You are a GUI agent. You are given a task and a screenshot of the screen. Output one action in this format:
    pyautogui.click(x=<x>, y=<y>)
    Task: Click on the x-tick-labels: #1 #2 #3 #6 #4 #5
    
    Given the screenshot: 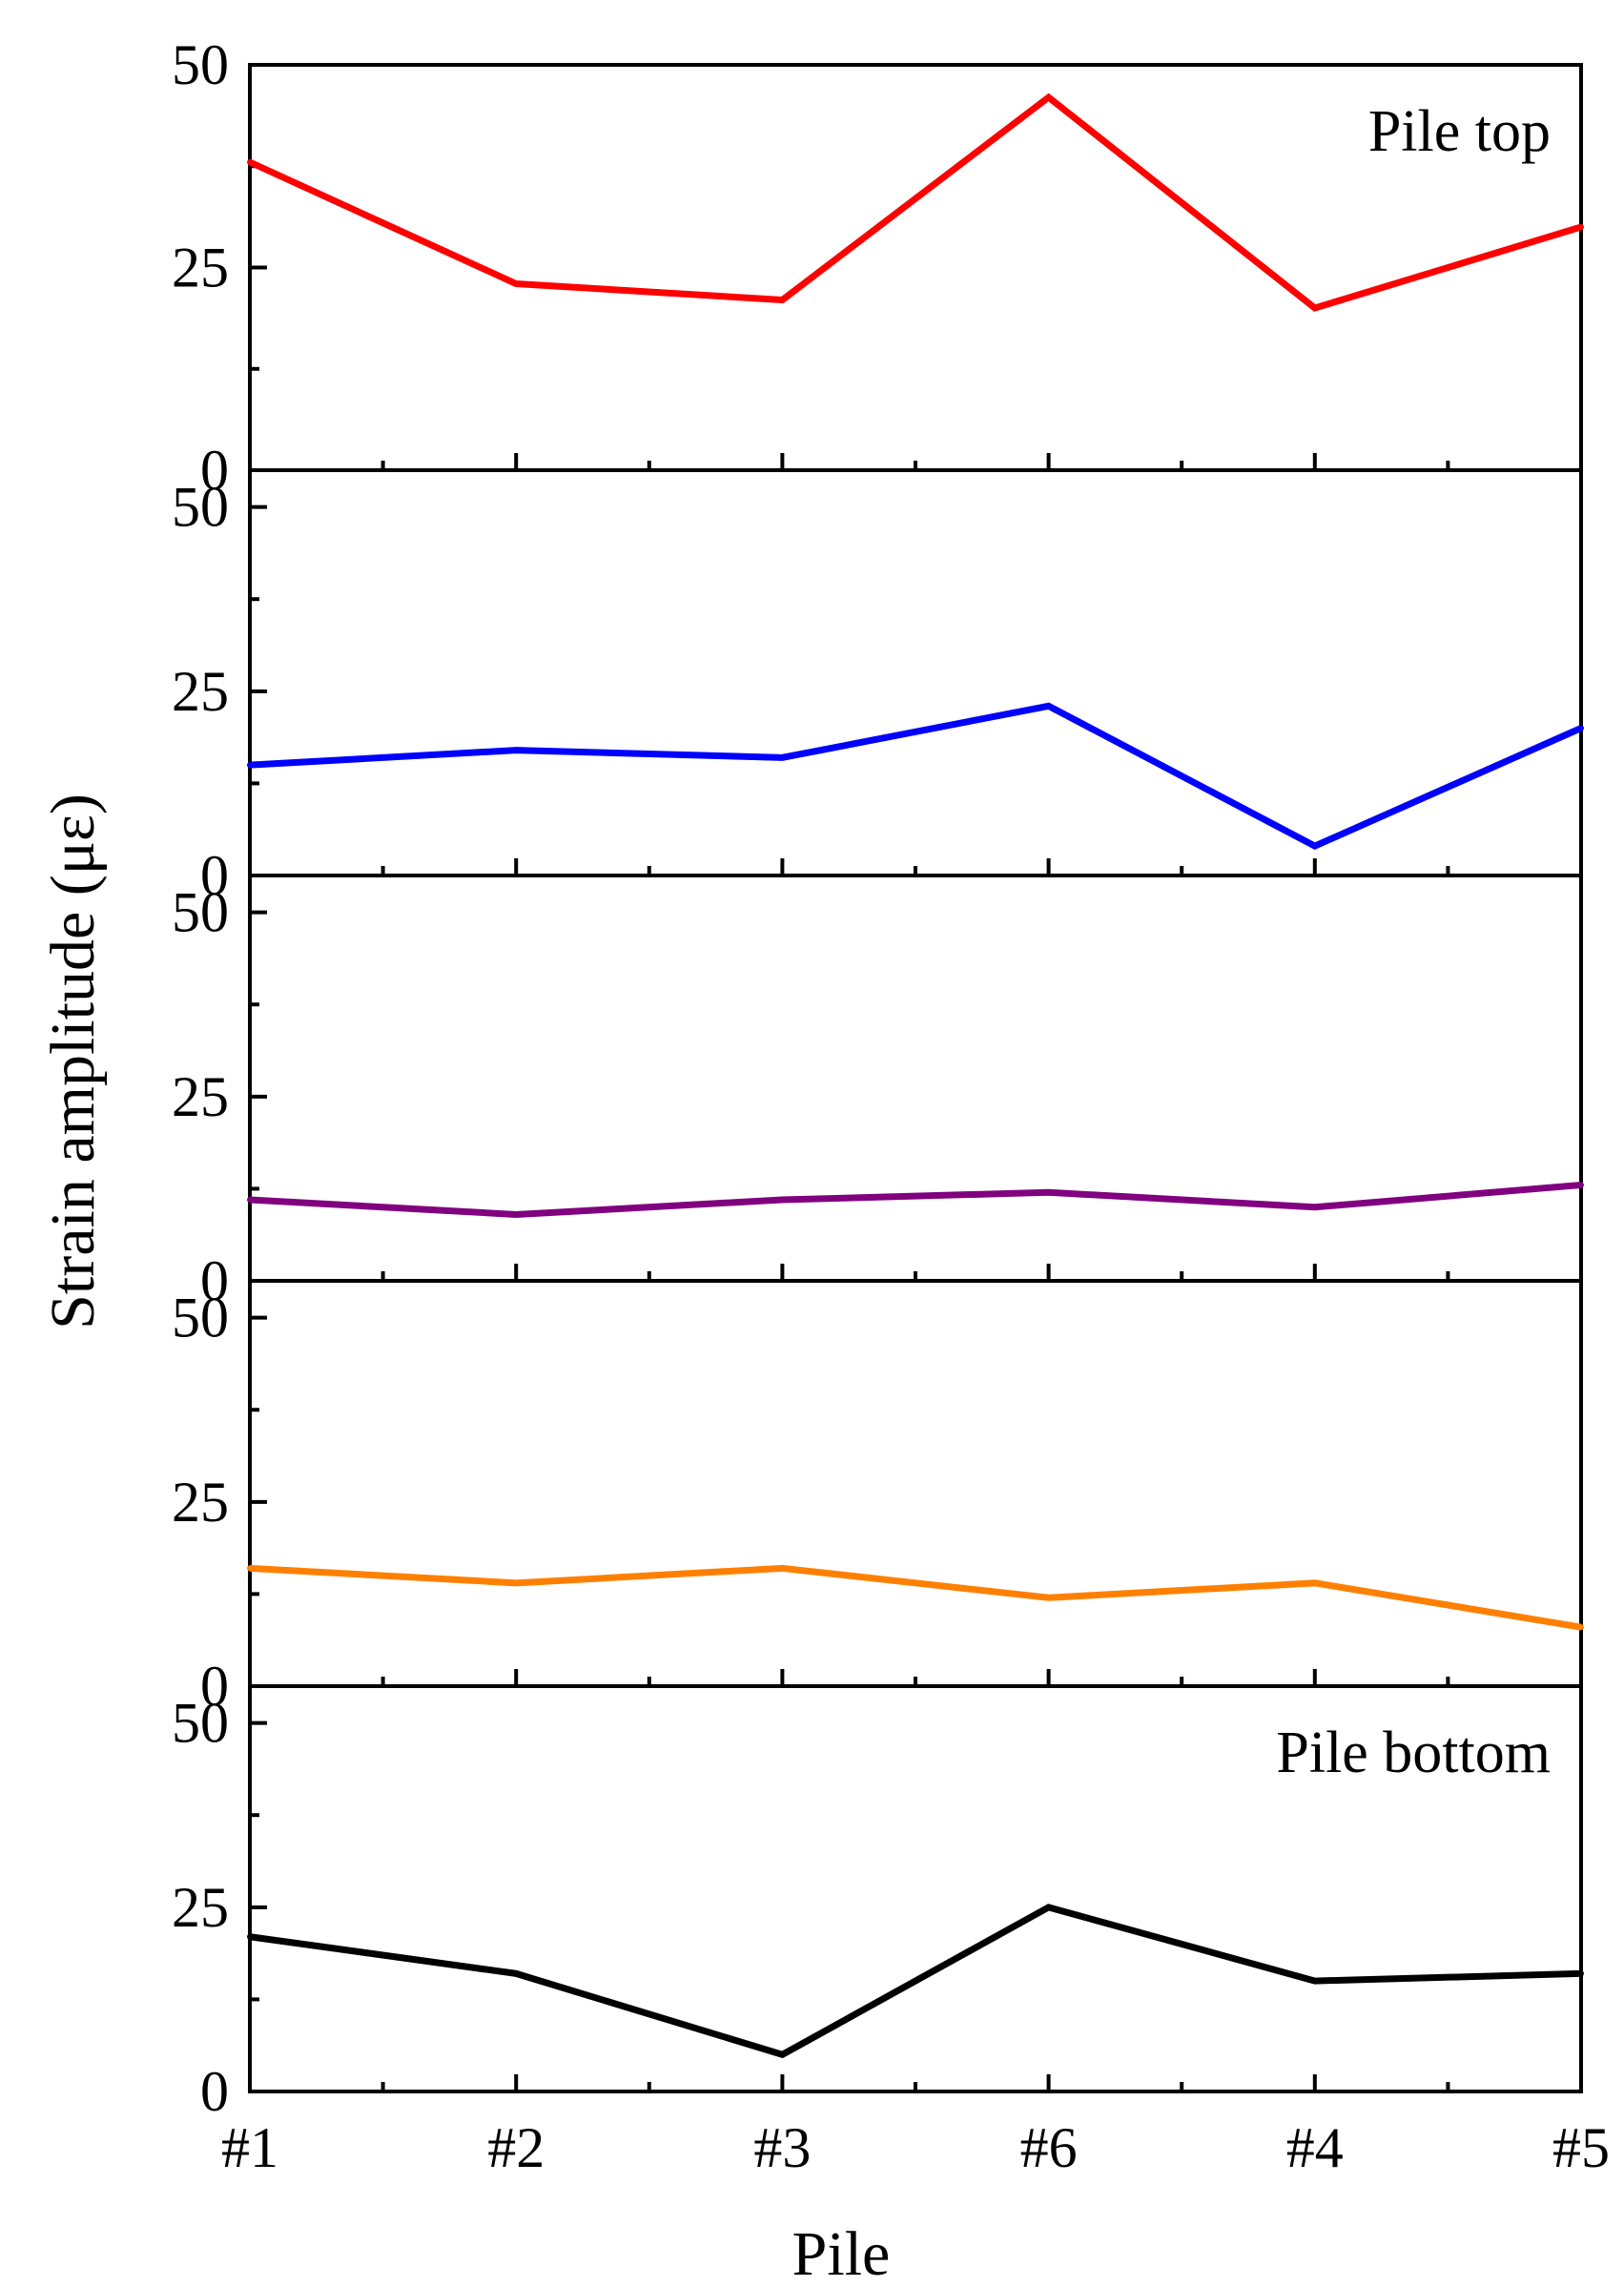 What is the action you would take?
    pyautogui.click(x=915, y=2147)
    